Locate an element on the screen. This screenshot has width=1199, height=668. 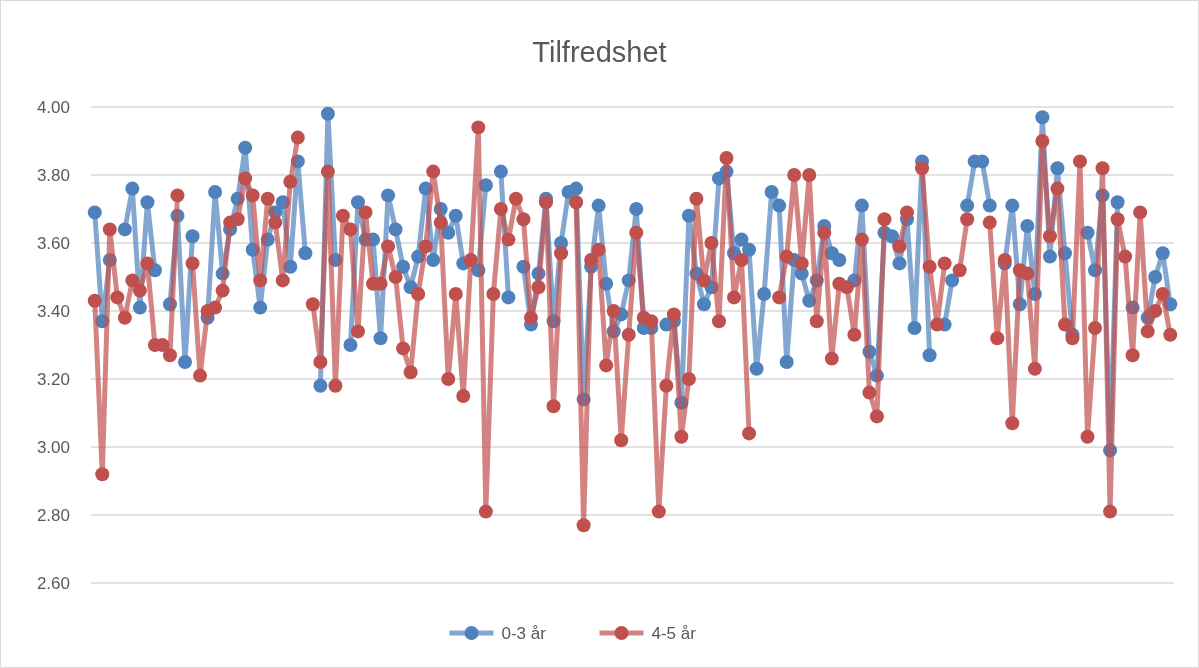
y-tick-label: 2.80 is located at coordinates (53, 515).